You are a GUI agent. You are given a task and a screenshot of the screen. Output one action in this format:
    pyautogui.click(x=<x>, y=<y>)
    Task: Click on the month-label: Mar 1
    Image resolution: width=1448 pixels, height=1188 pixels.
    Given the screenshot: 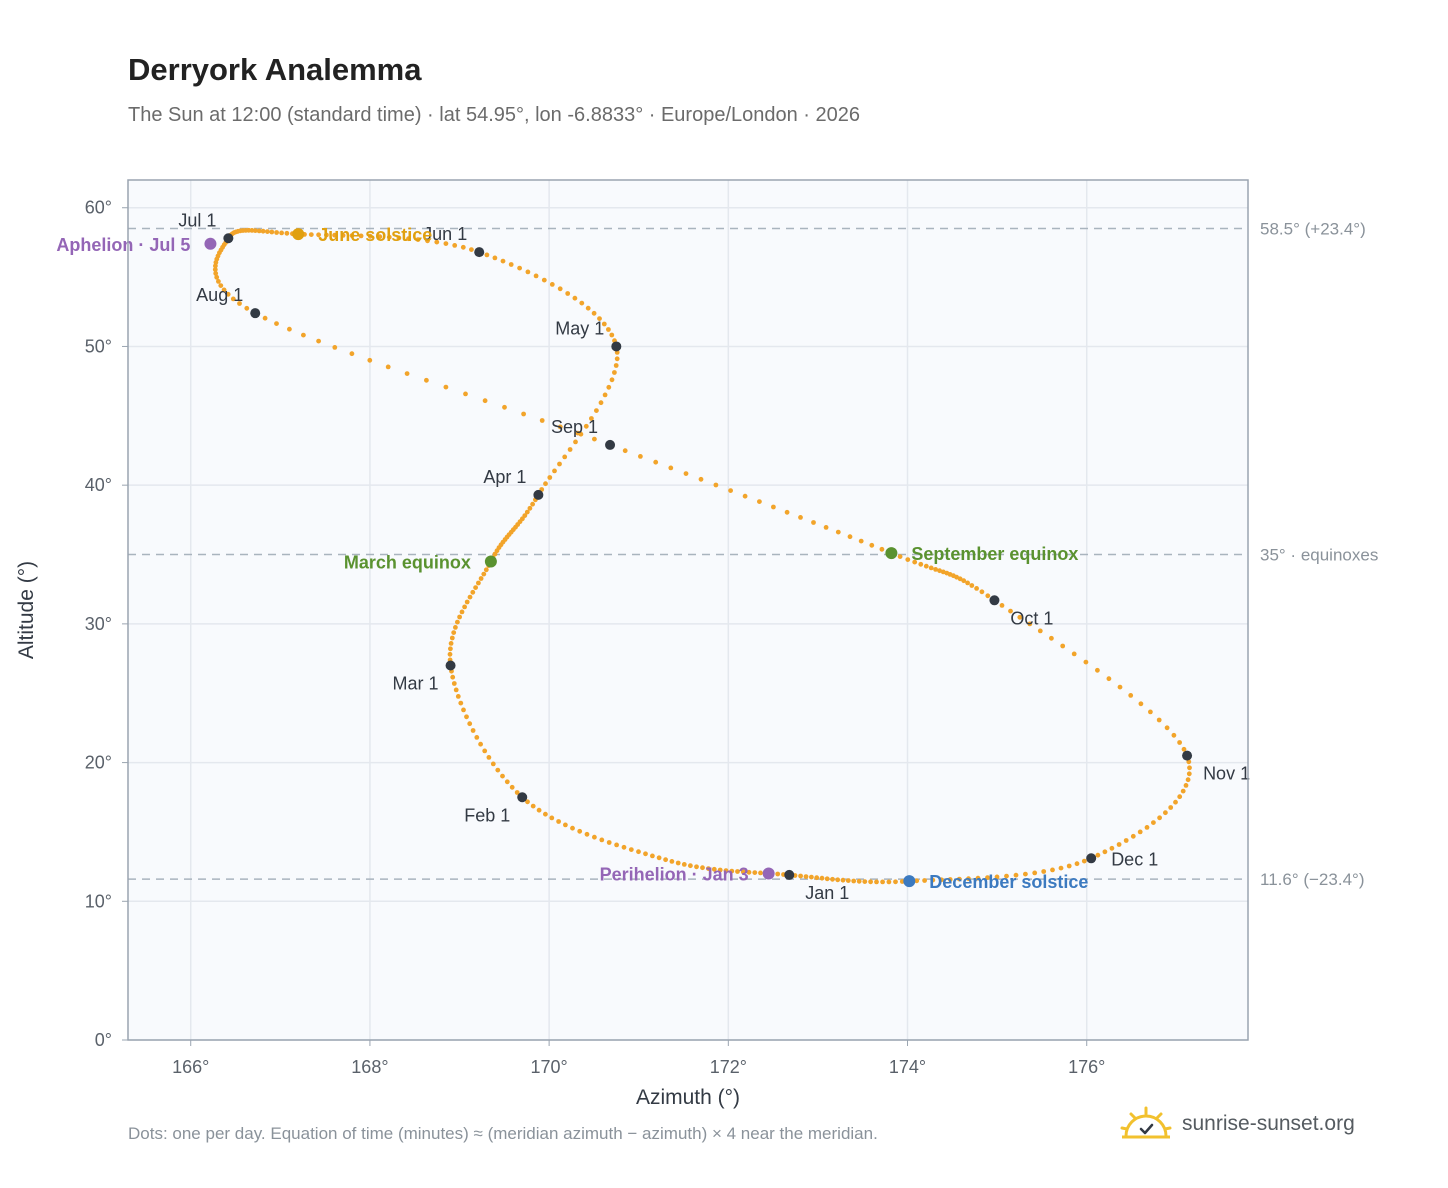 What is the action you would take?
    pyautogui.click(x=416, y=683)
    